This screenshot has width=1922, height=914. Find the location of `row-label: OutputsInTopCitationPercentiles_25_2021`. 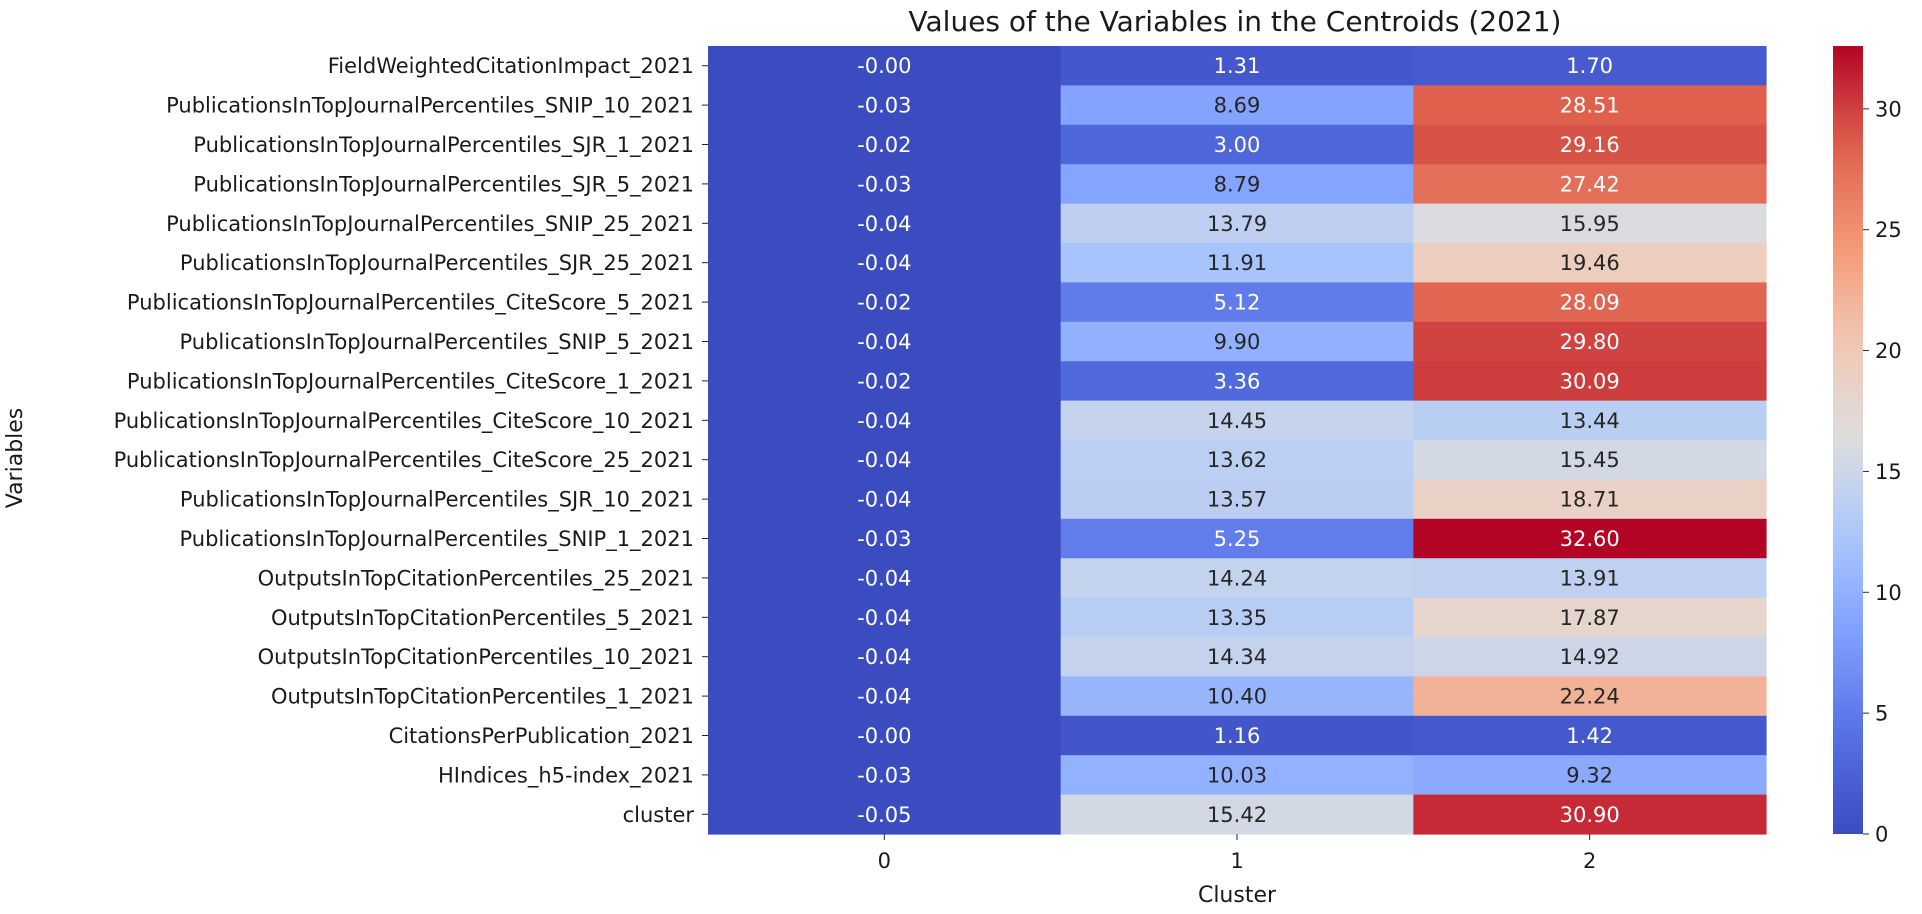

row-label: OutputsInTopCitationPercentiles_25_2021 is located at coordinates (476, 578).